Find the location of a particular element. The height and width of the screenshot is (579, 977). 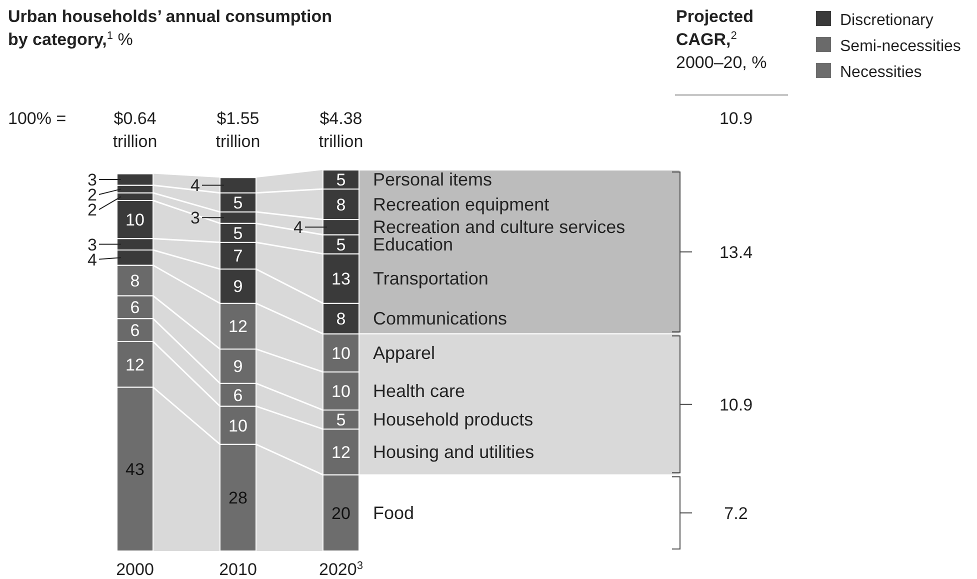

x-tick-label: 2020$^{3}$ is located at coordinates (340, 569).